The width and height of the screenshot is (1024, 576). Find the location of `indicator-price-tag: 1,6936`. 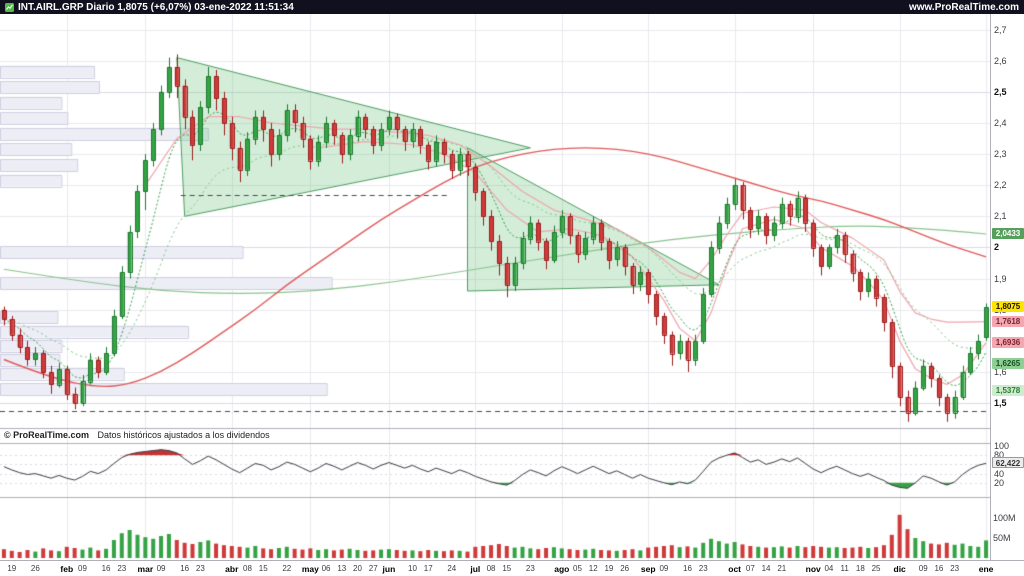

indicator-price-tag: 1,6936 is located at coordinates (1008, 342).